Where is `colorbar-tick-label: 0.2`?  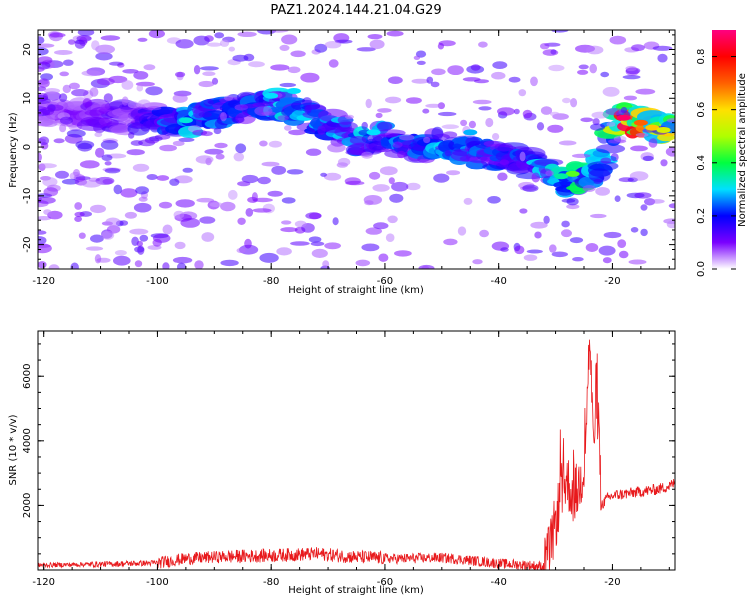 colorbar-tick-label: 0.2 is located at coordinates (701, 216).